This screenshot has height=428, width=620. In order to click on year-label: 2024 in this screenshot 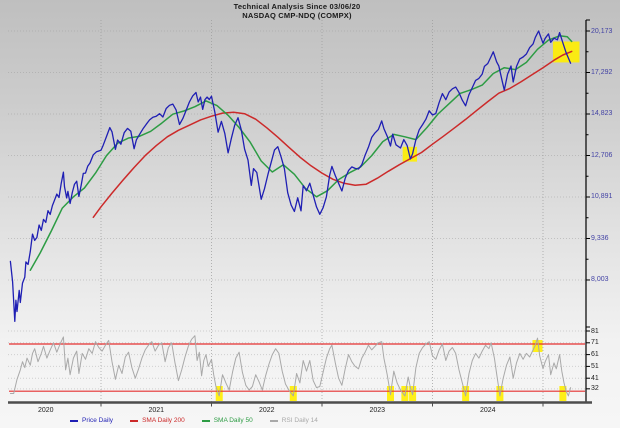, I will do `click(487, 410)`.